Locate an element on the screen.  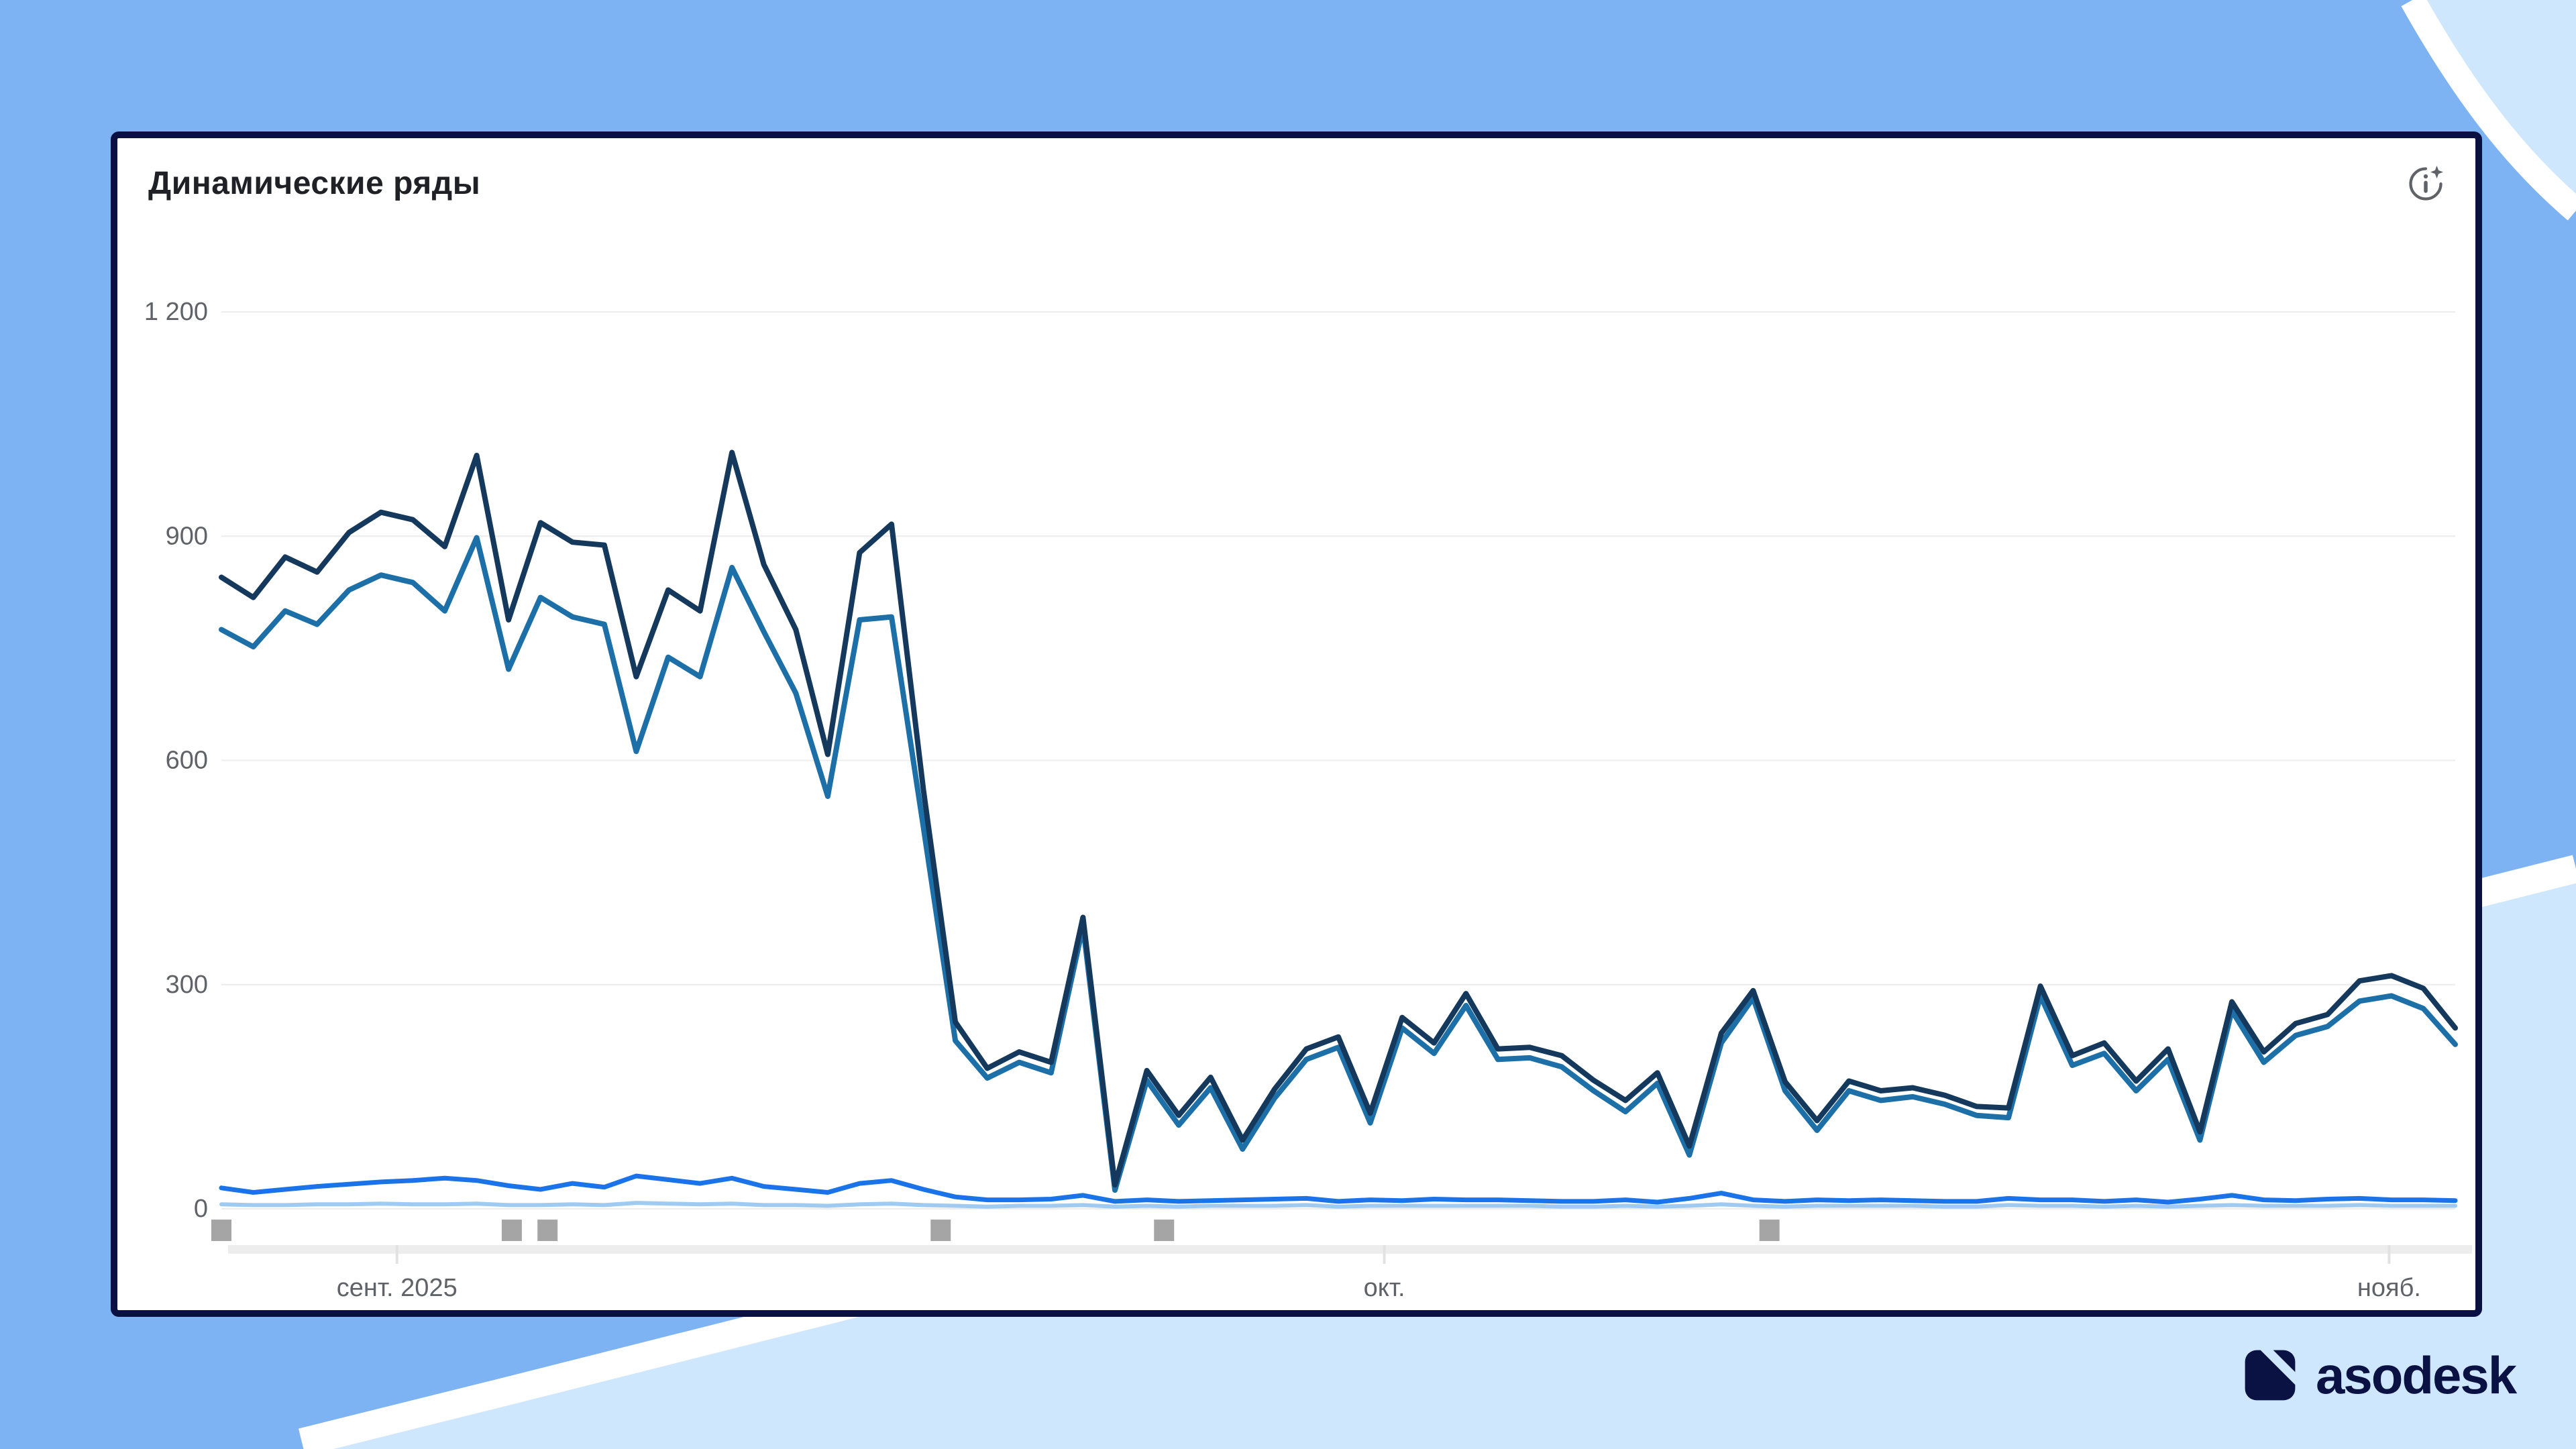
page-title: Динамические ряды is located at coordinates (314, 183).